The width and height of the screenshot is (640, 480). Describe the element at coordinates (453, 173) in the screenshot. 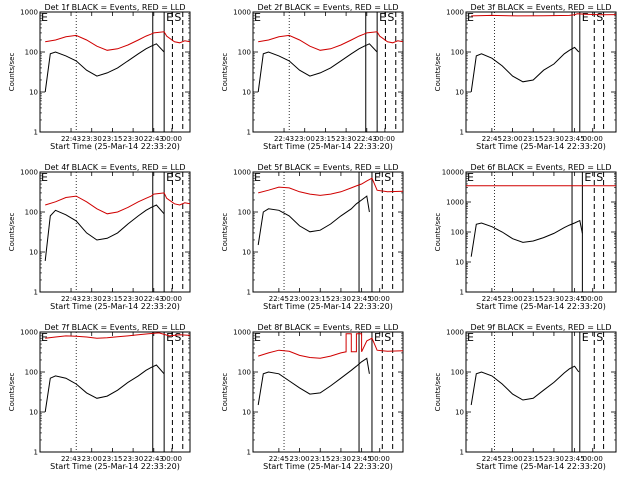

I see `y-tick-label: 10000` at that location.